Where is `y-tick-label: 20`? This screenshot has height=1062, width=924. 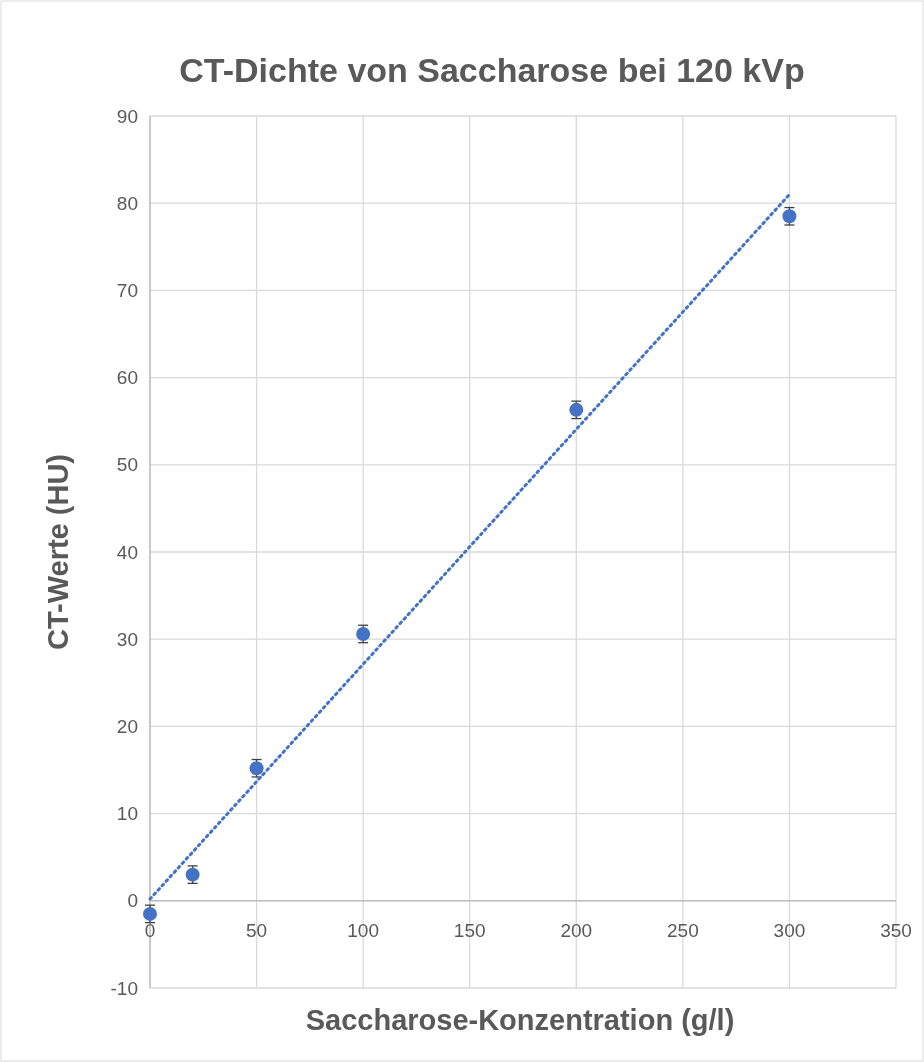
y-tick-label: 20 is located at coordinates (127, 727).